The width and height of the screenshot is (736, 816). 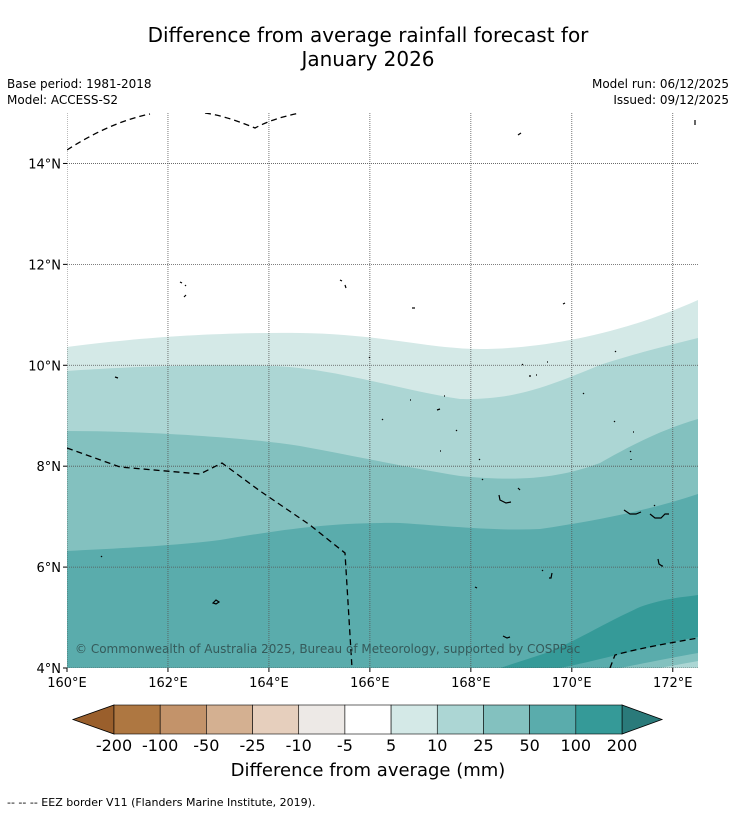 I want to click on y-tick-label: 12°N, so click(x=44, y=265).